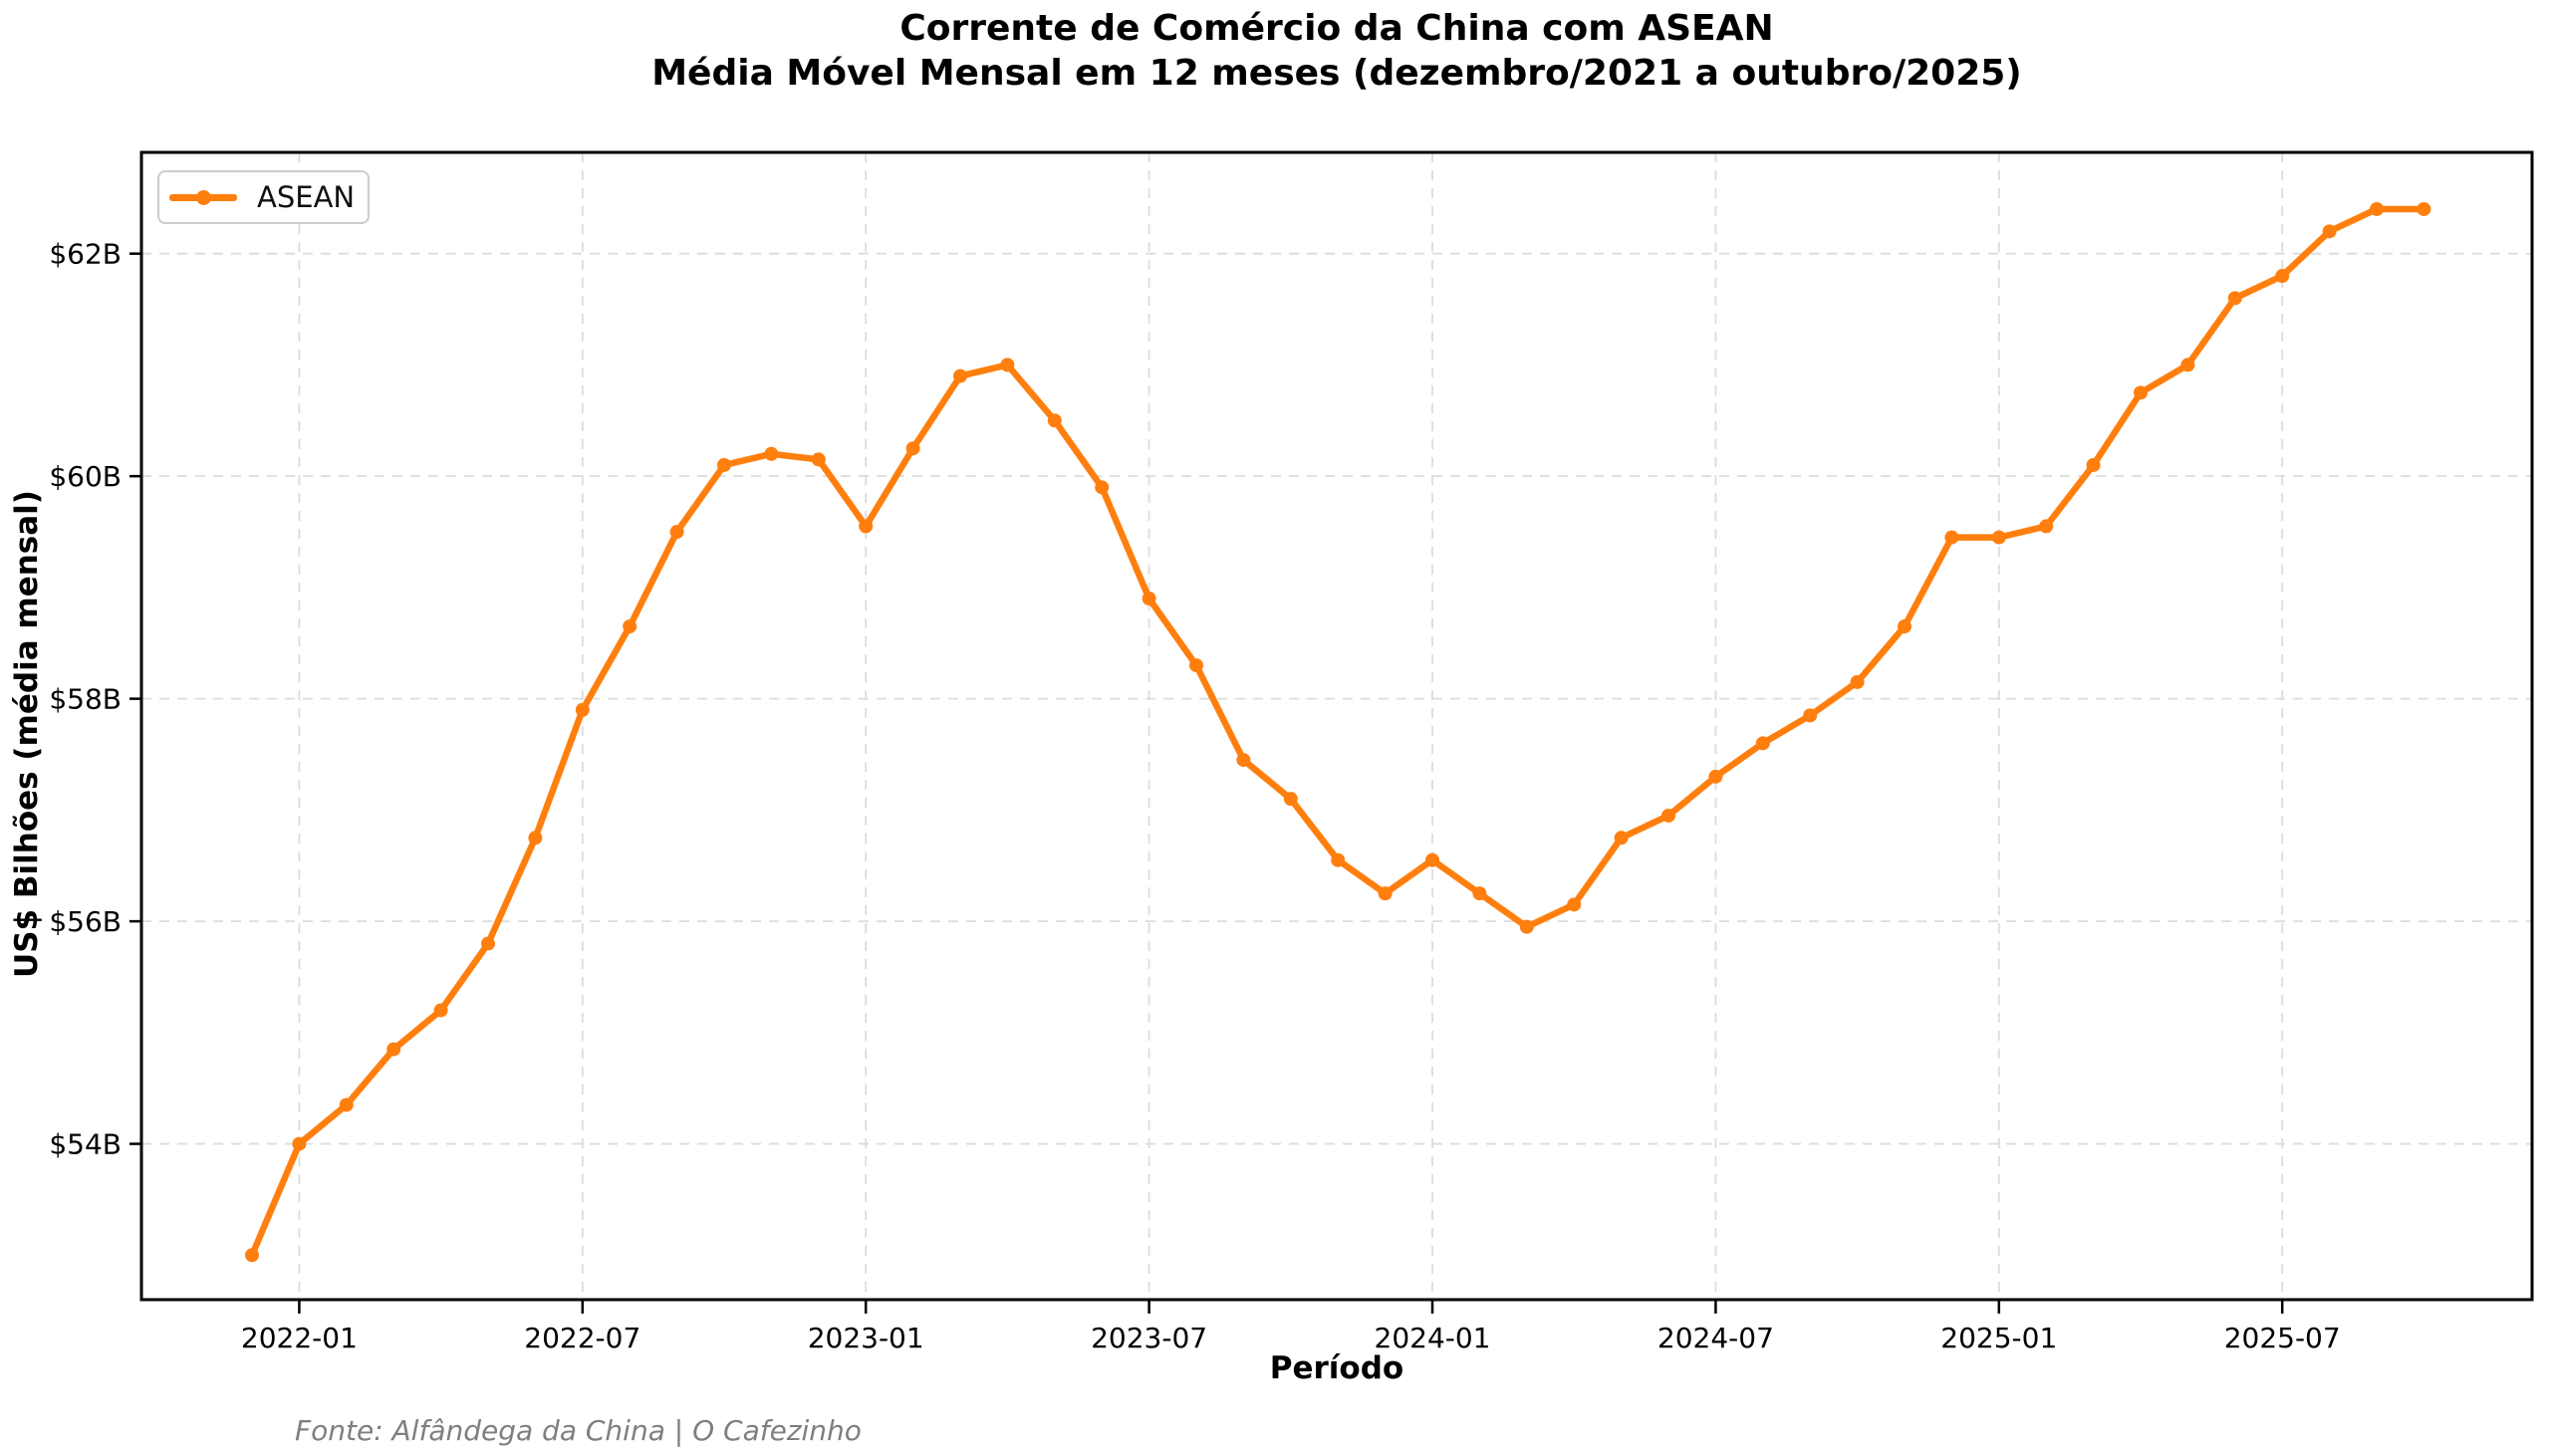 The image size is (2550, 1456). I want to click on y-axis-label: US$ Bilhões (média mensal), so click(27, 734).